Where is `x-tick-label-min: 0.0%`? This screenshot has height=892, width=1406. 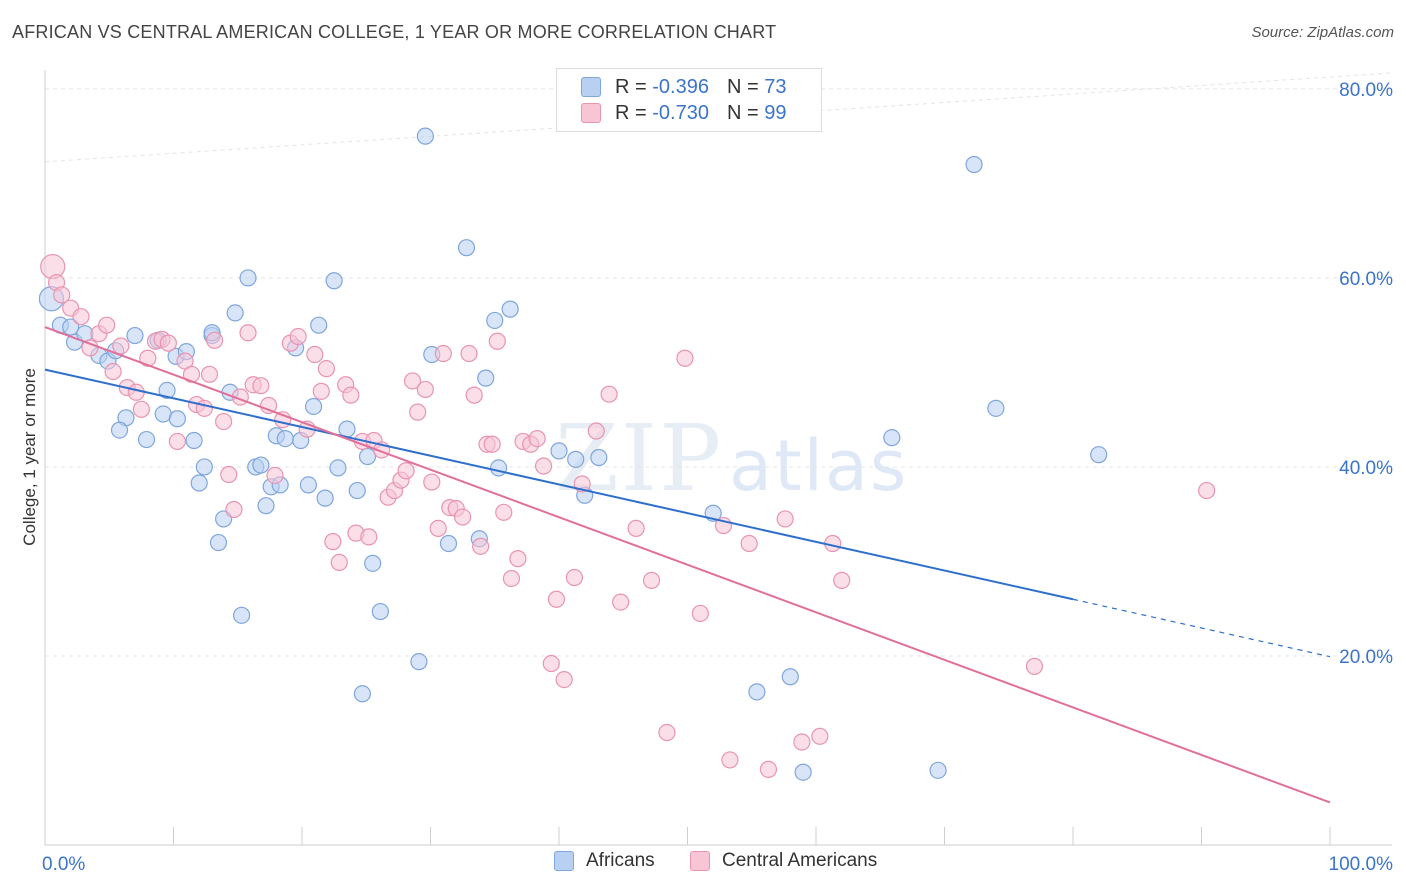
x-tick-label-min: 0.0% is located at coordinates (63, 864).